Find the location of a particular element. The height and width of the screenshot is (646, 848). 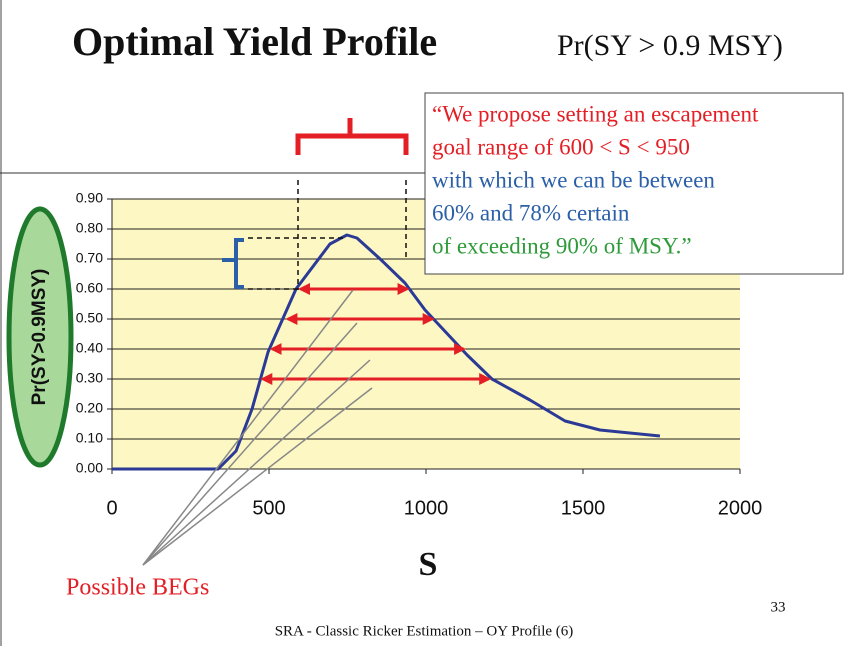

subtitle: Pr(SY > 0.9 MSY) is located at coordinates (670, 45).